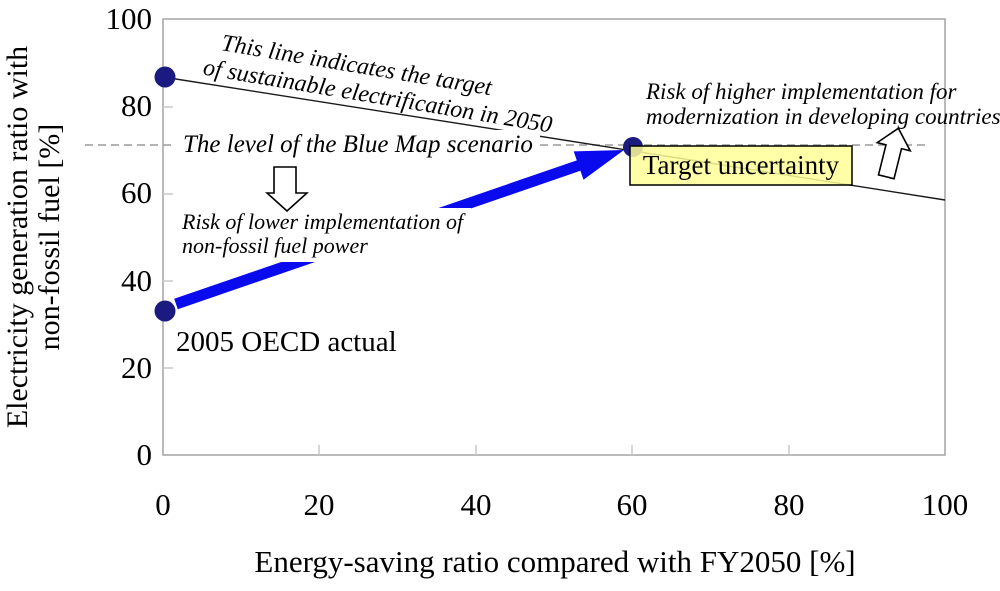 This screenshot has height=591, width=1000. What do you see at coordinates (136, 105) in the screenshot?
I see `y-tick-label-80: 80` at bounding box center [136, 105].